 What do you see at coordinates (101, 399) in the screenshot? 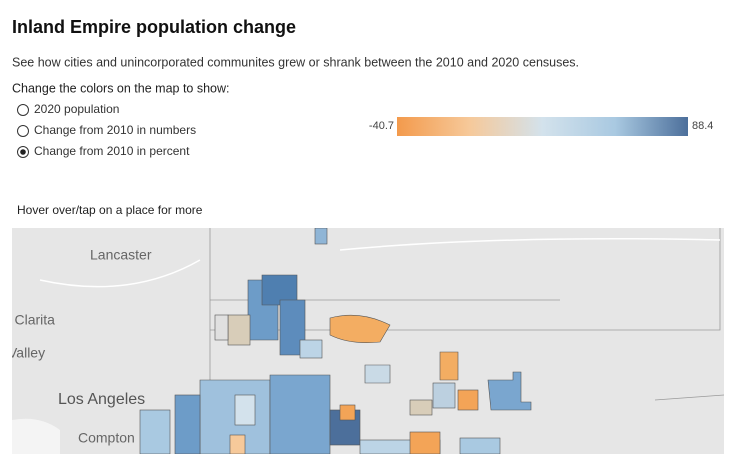
I see `place-label: Los Angeles` at bounding box center [101, 399].